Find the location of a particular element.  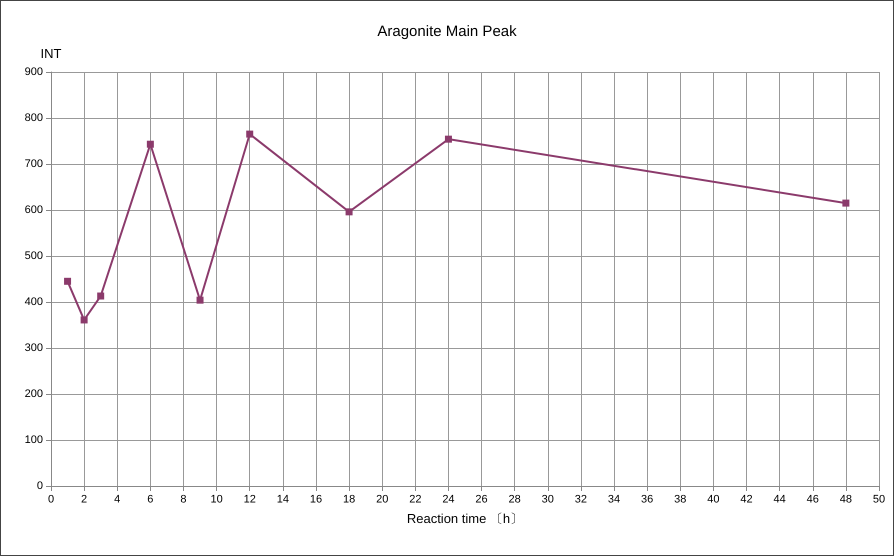

x-tick-label: 34 is located at coordinates (614, 500).